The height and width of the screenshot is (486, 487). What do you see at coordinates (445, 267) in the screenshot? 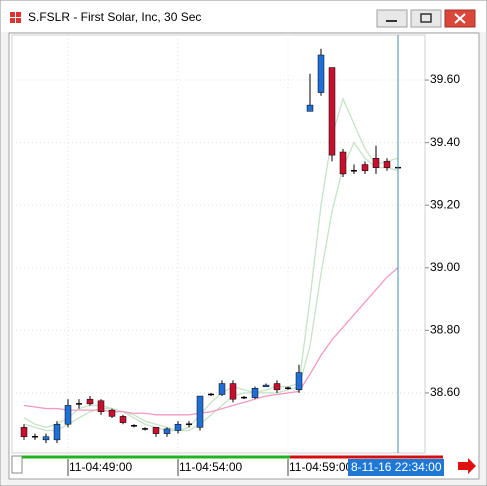
I see `y-tick-label: 39.00` at bounding box center [445, 267].